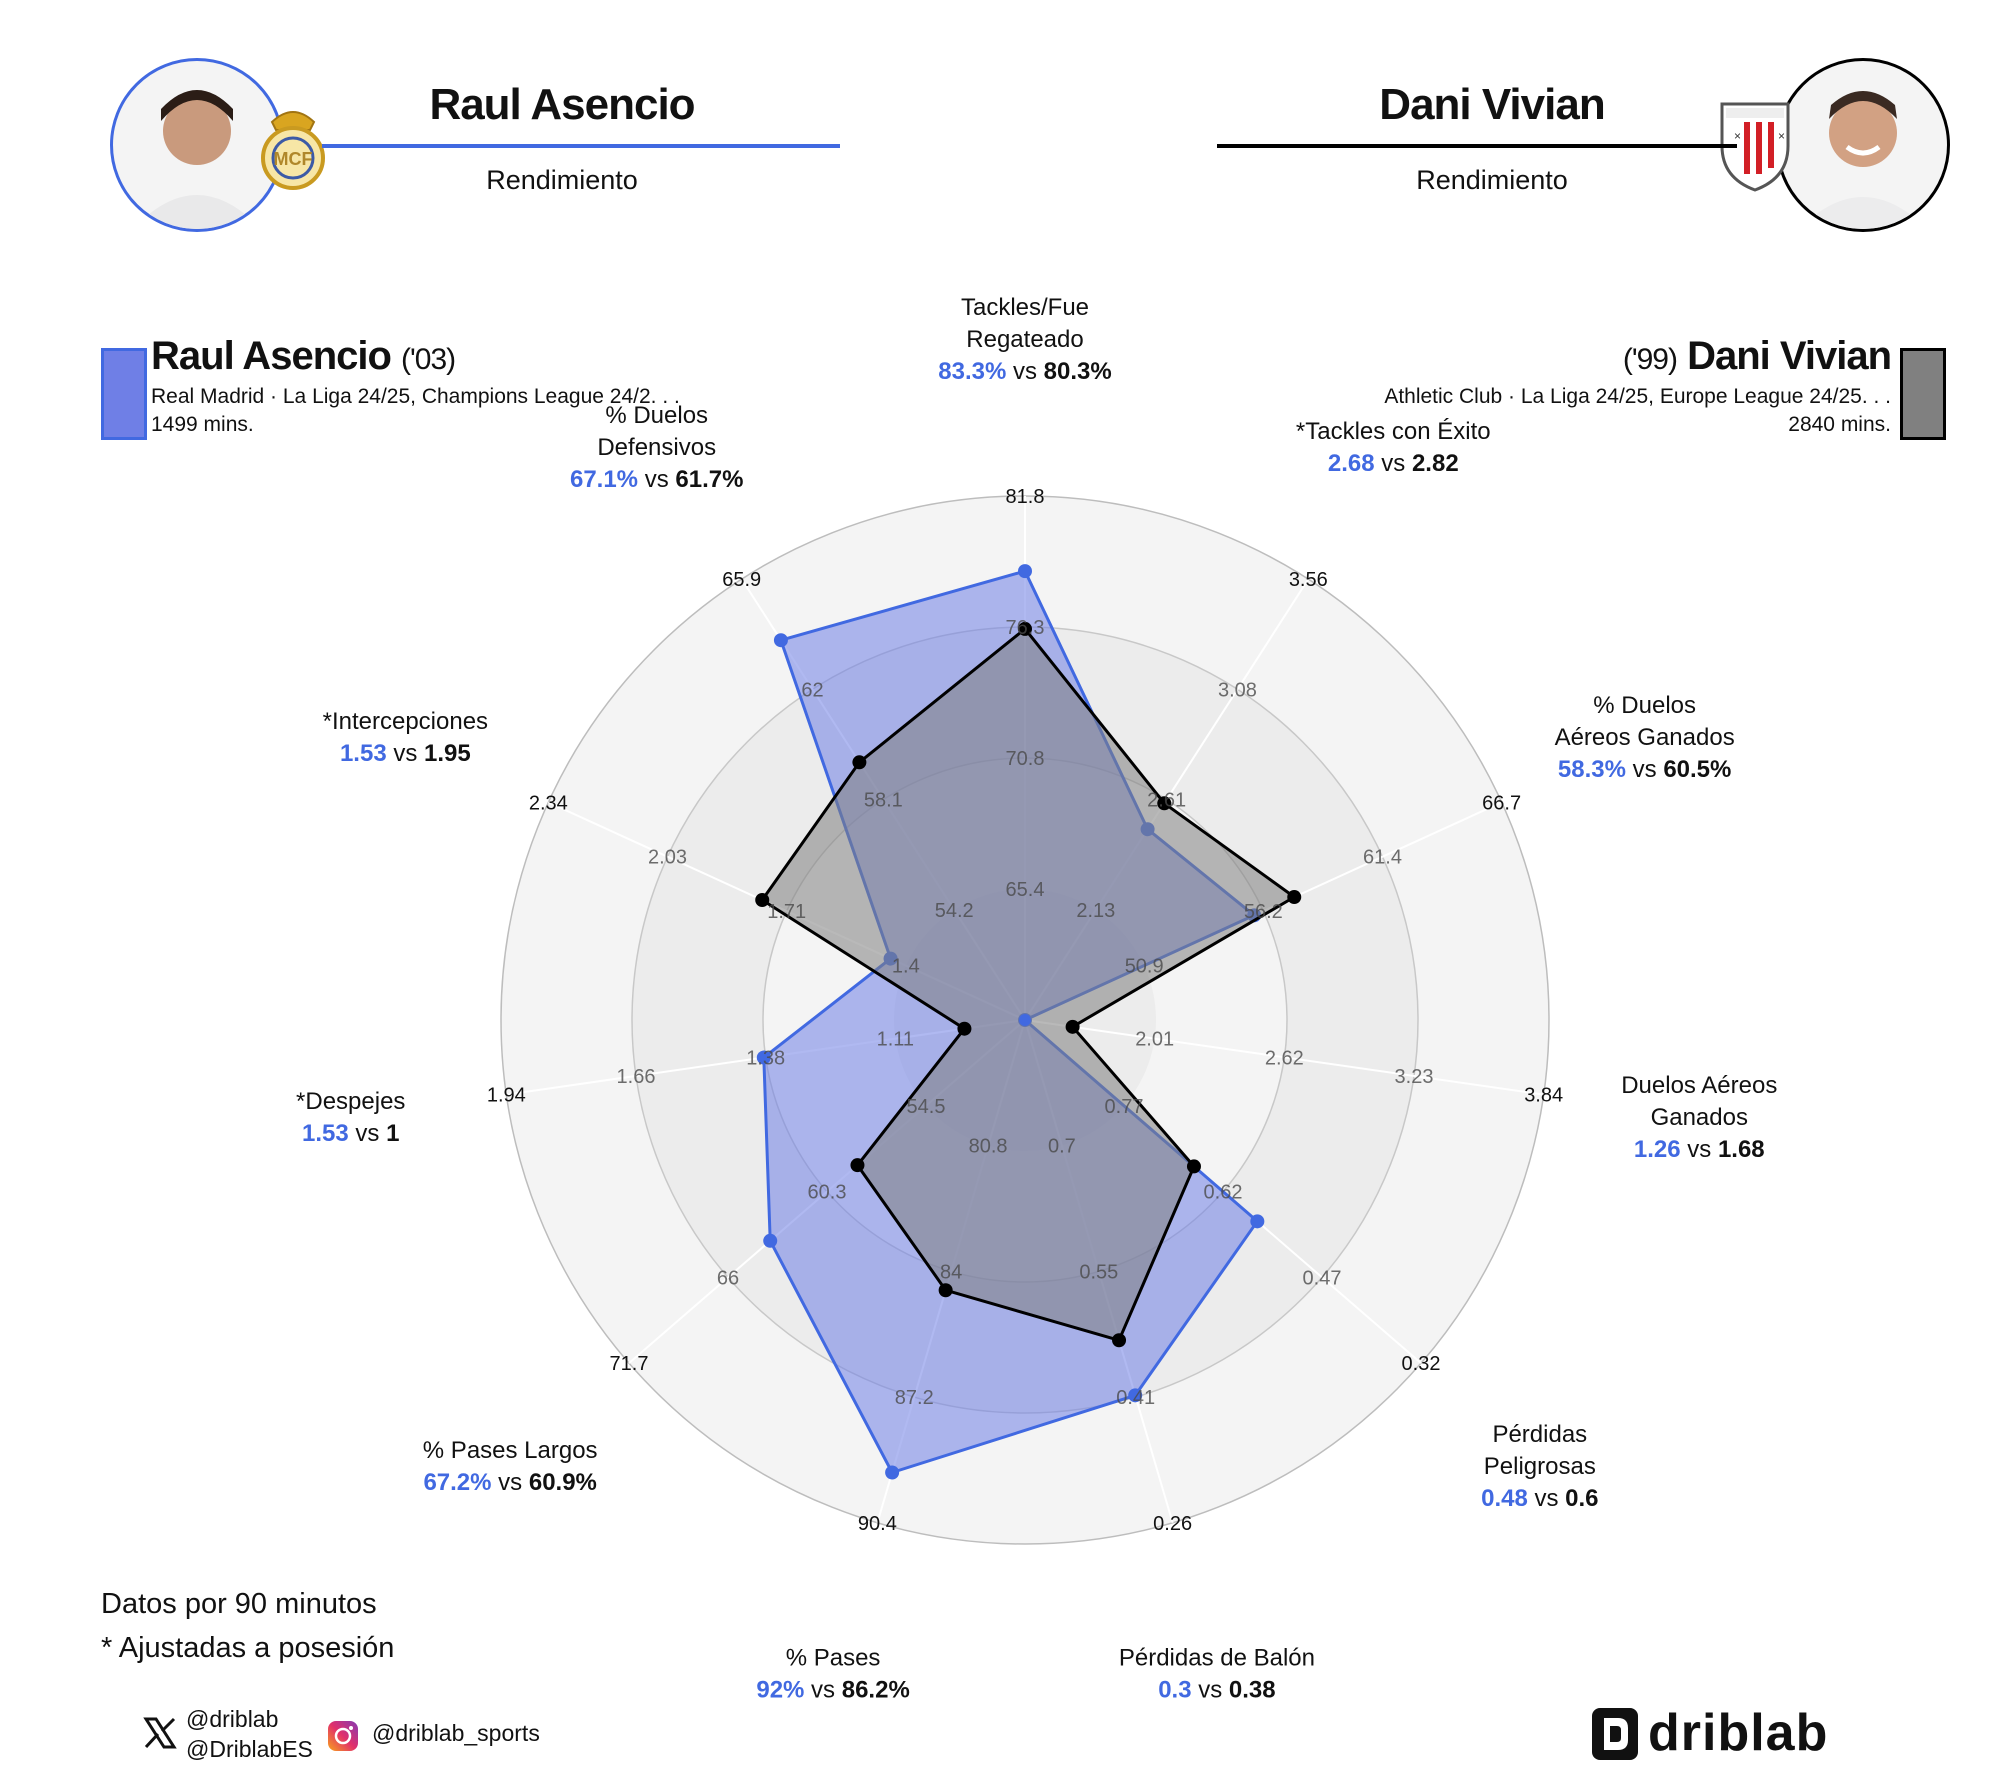  What do you see at coordinates (780, 1690) in the screenshot?
I see `value-player1: 92%` at bounding box center [780, 1690].